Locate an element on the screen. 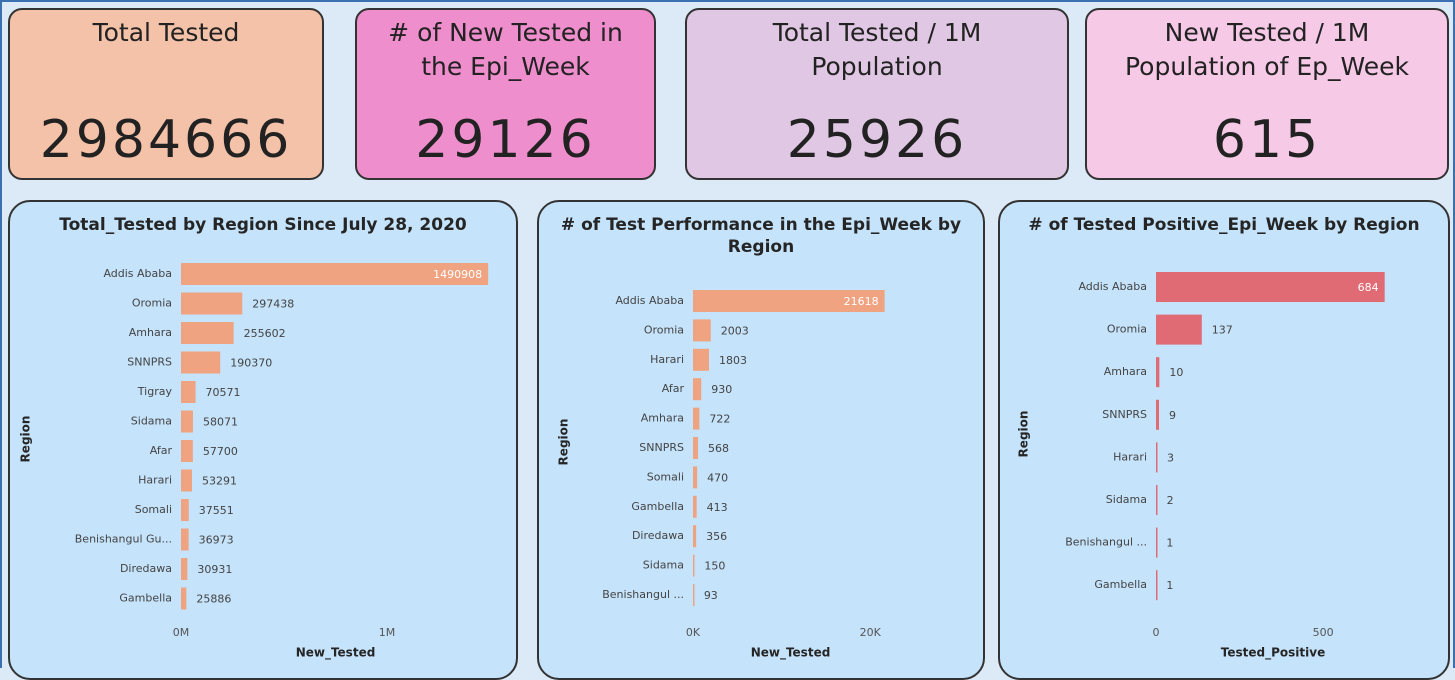 The width and height of the screenshot is (1455, 680). chart-title: # of Tested Positive_Epi_Week by Region is located at coordinates (1224, 225).